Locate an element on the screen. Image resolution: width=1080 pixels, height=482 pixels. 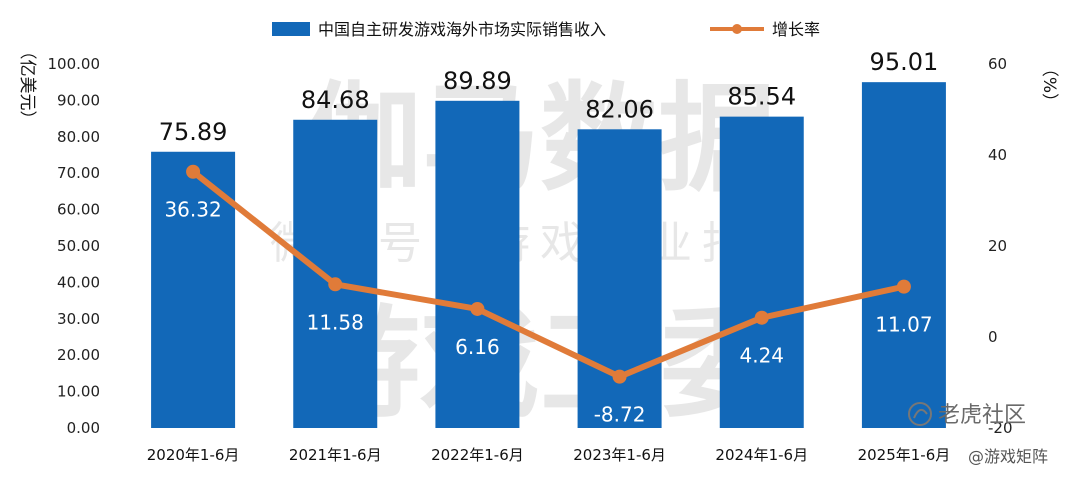
left-tick-label: 30.00 is located at coordinates (78, 319).